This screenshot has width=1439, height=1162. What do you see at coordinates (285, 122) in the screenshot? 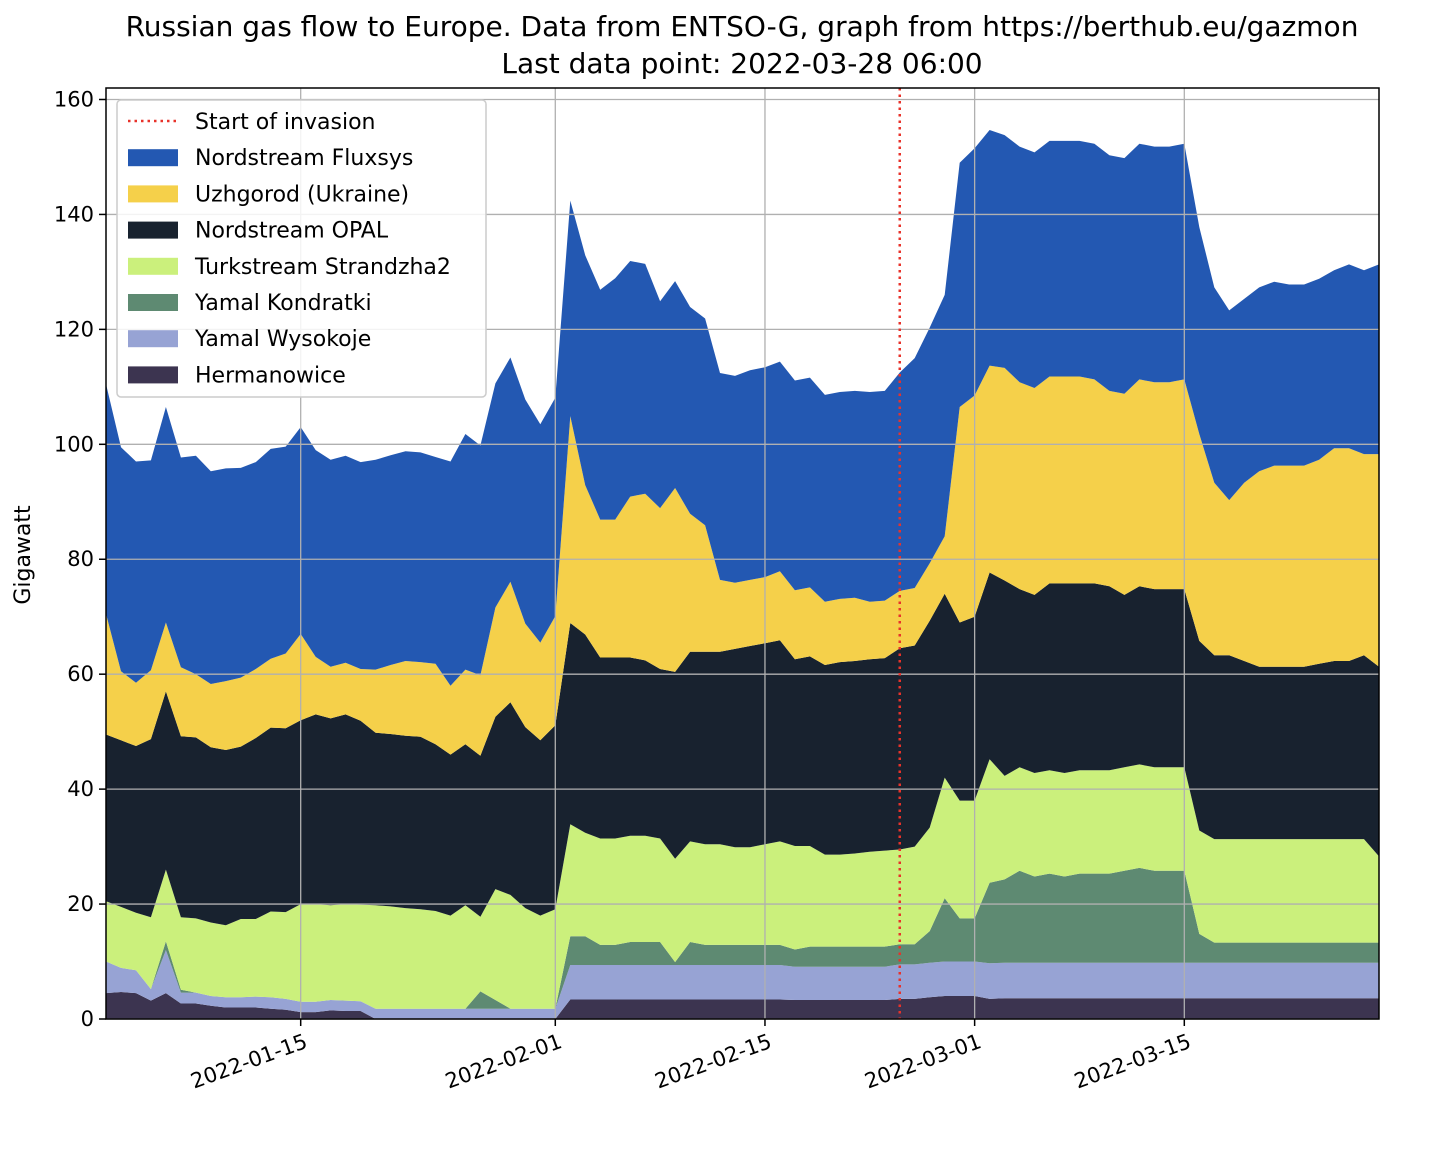
I see `legend-label-start-of-invasion: Start of invasion` at bounding box center [285, 122].